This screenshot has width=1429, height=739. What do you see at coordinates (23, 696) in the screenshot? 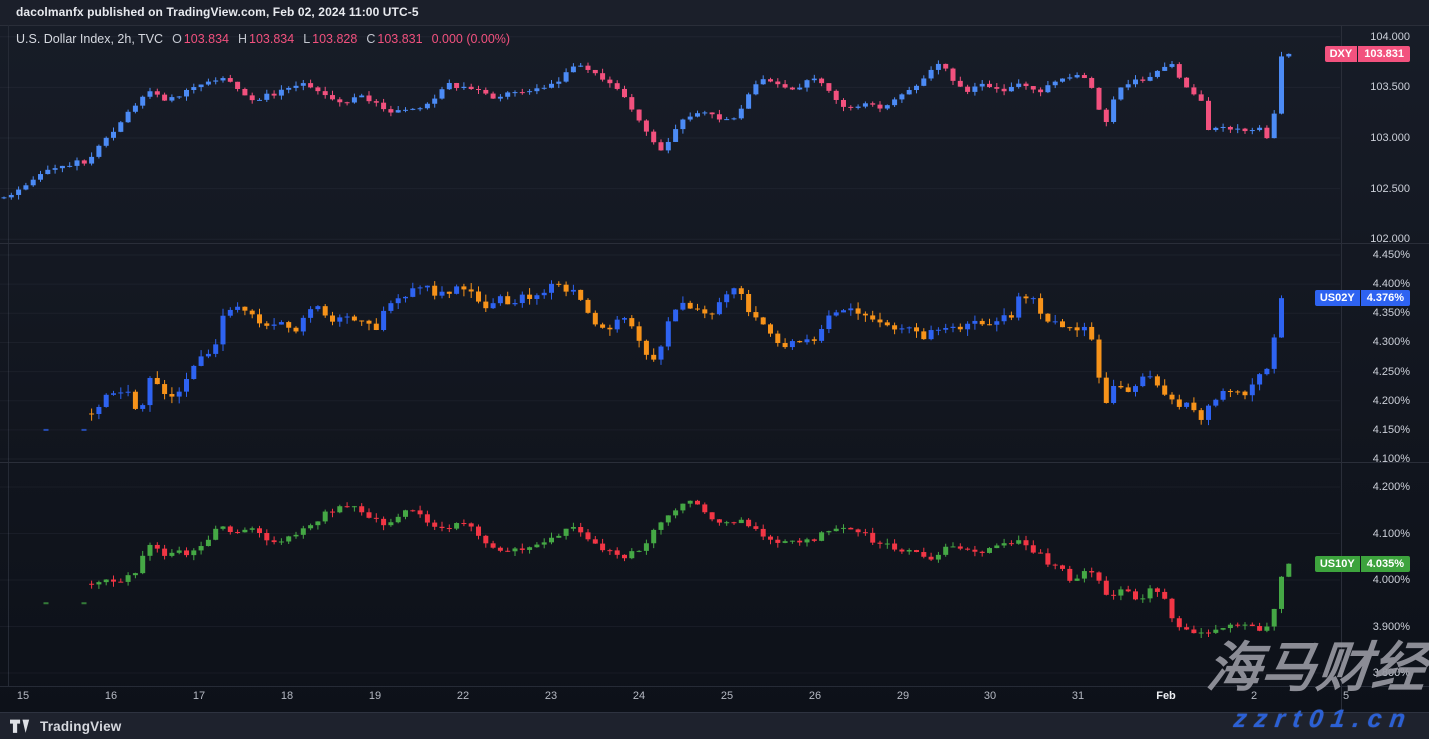
I see `time-axis-label: 15` at bounding box center [23, 696].